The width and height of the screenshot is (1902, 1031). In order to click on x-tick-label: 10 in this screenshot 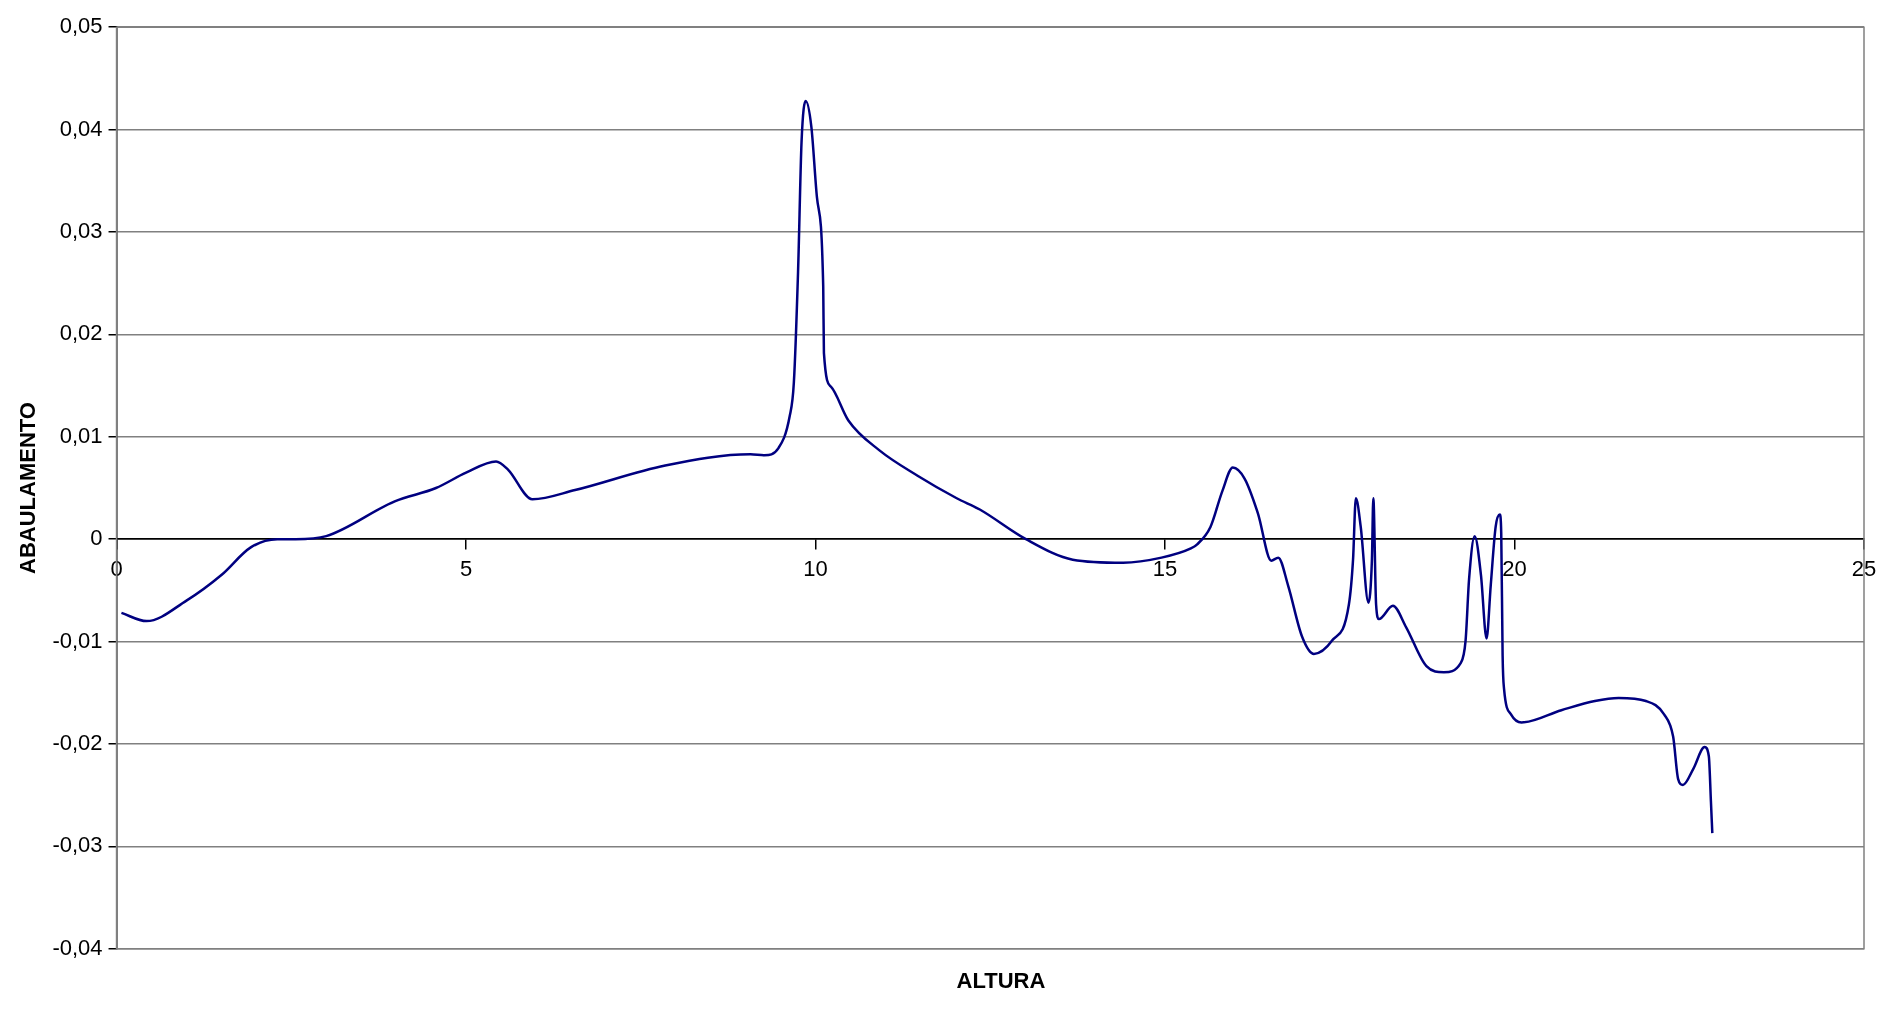, I will do `click(815, 569)`.